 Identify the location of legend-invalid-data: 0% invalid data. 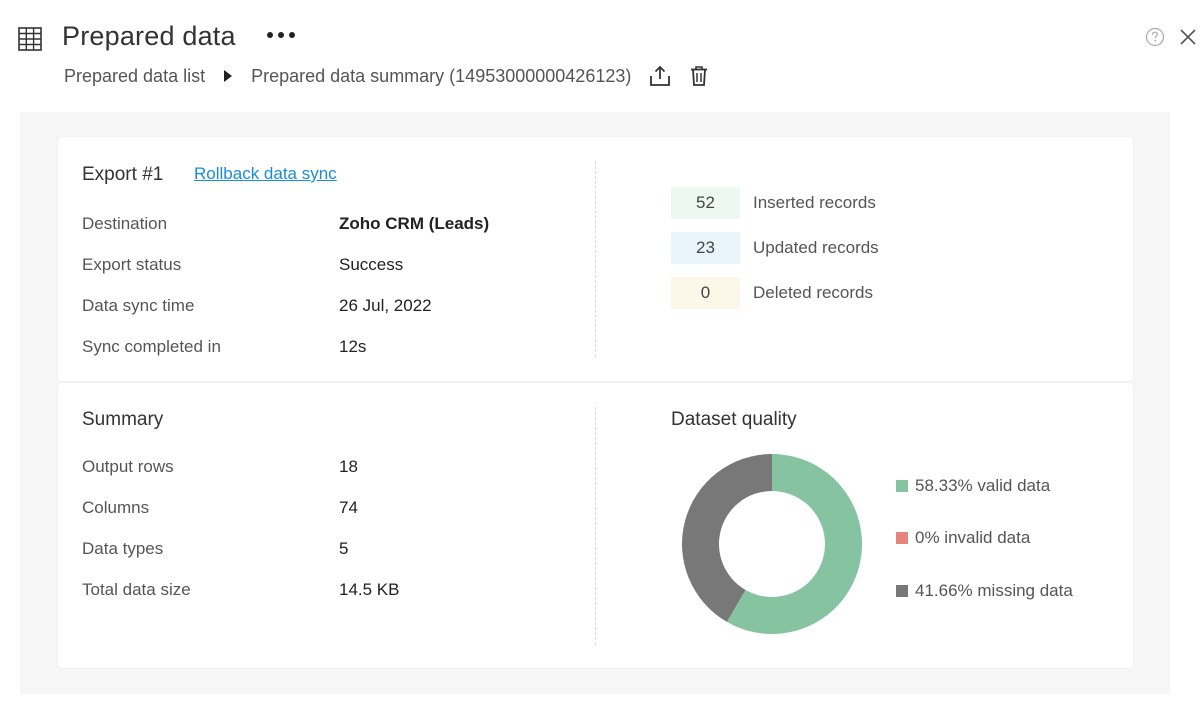
(963, 538).